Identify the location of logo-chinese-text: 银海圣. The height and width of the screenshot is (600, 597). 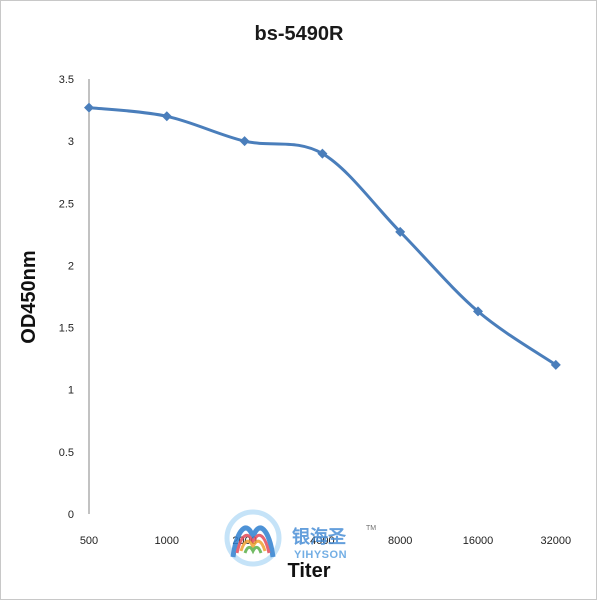
(319, 537).